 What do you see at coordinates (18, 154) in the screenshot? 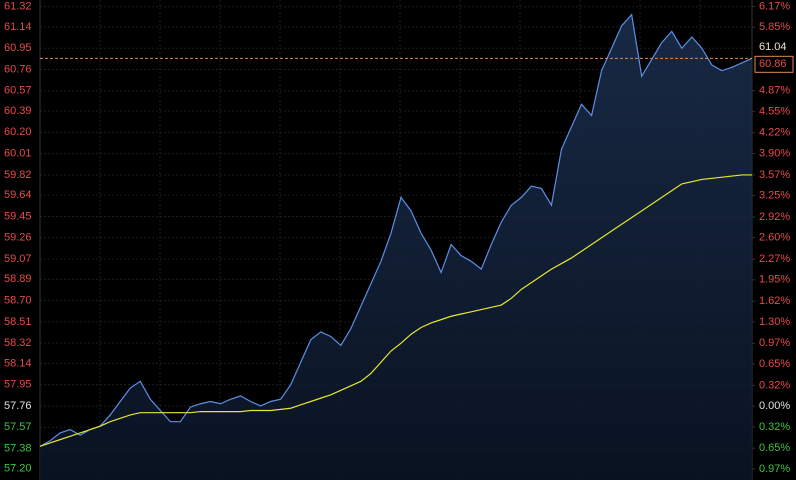
I see `y-tick-label: 60.01` at bounding box center [18, 154].